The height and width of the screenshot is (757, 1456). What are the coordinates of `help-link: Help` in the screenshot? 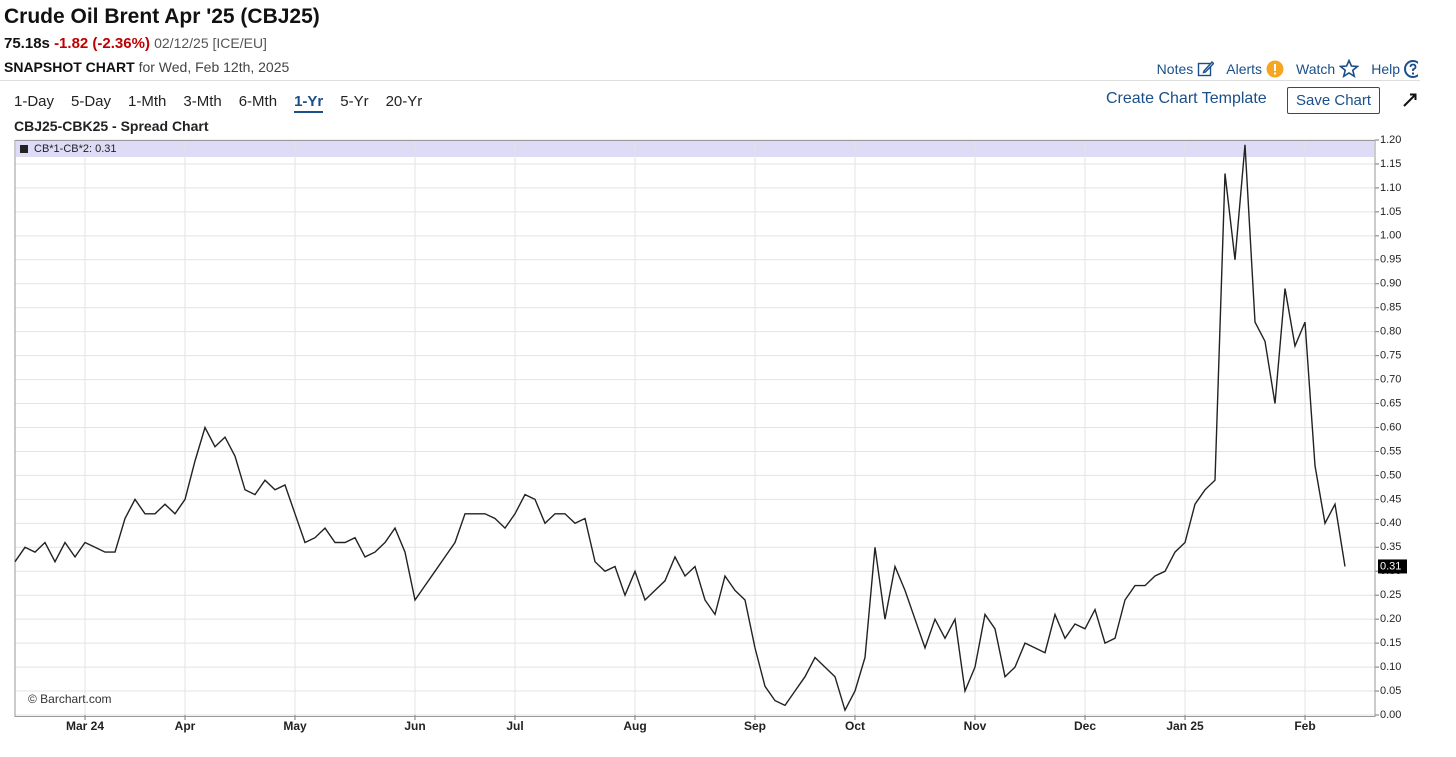 It's located at (1394, 68).